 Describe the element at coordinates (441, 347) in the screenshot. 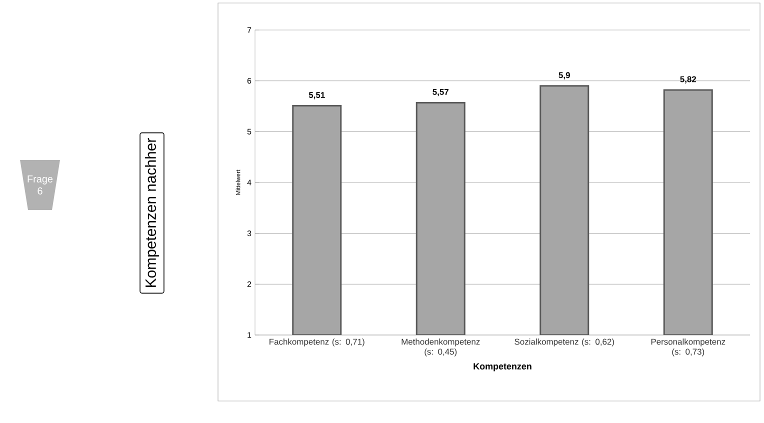

I see `x-tick-label: Methodenkompetenz (s: 0,45)` at that location.